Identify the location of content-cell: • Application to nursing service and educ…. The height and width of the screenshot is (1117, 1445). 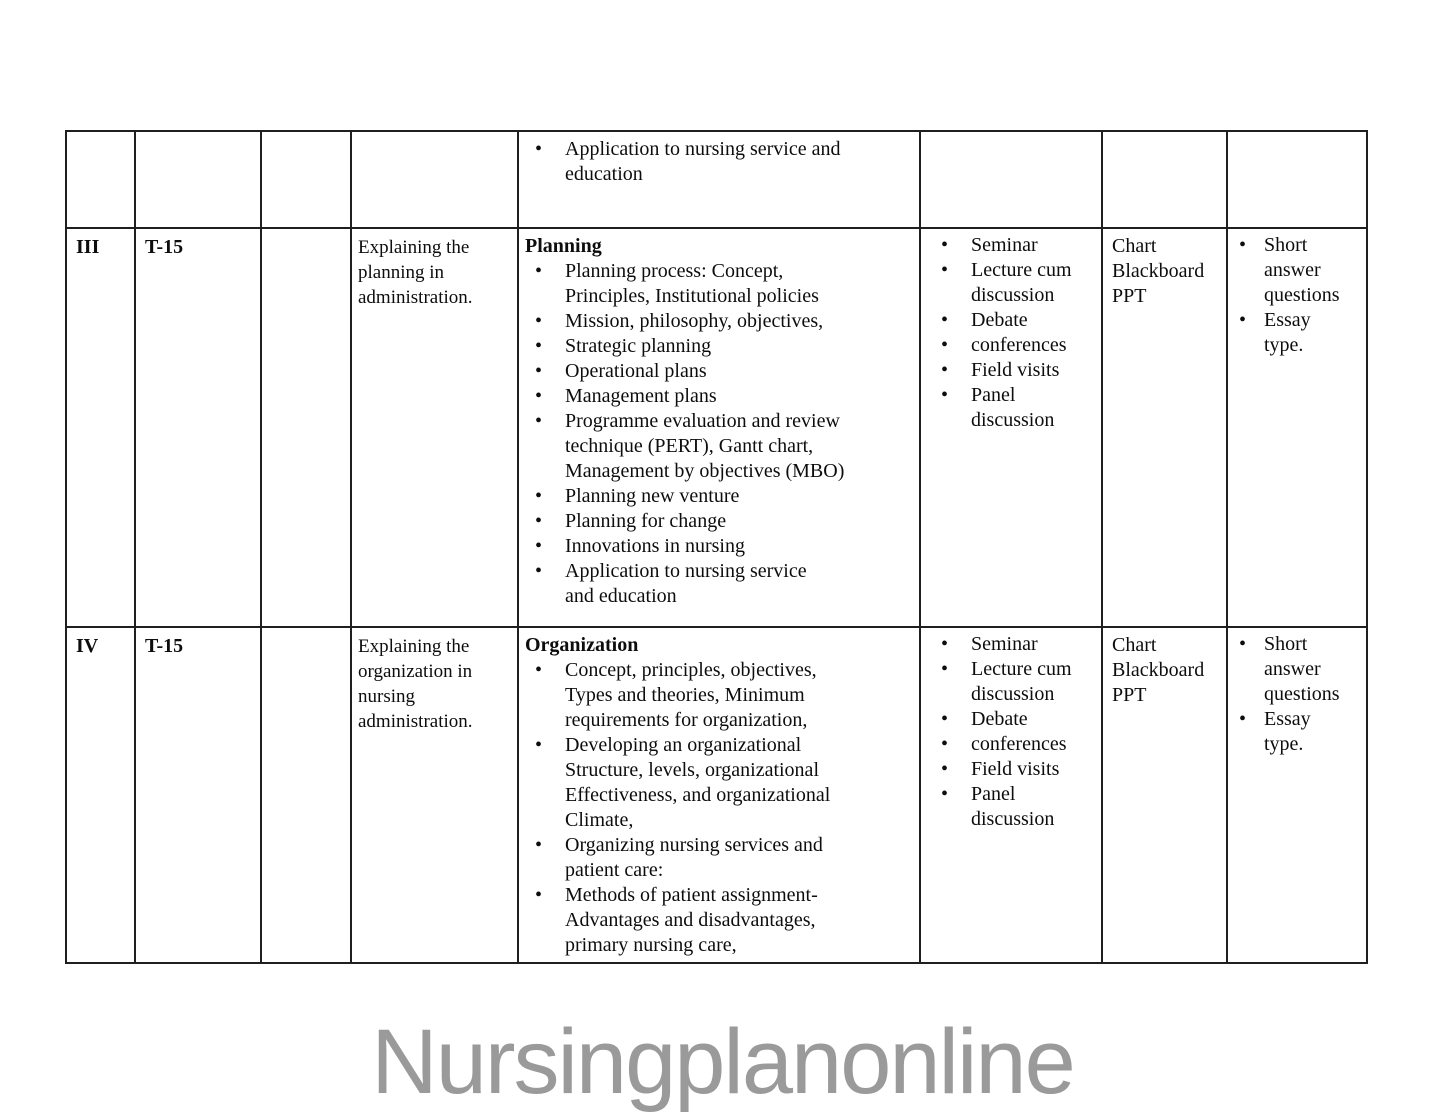
(719, 179).